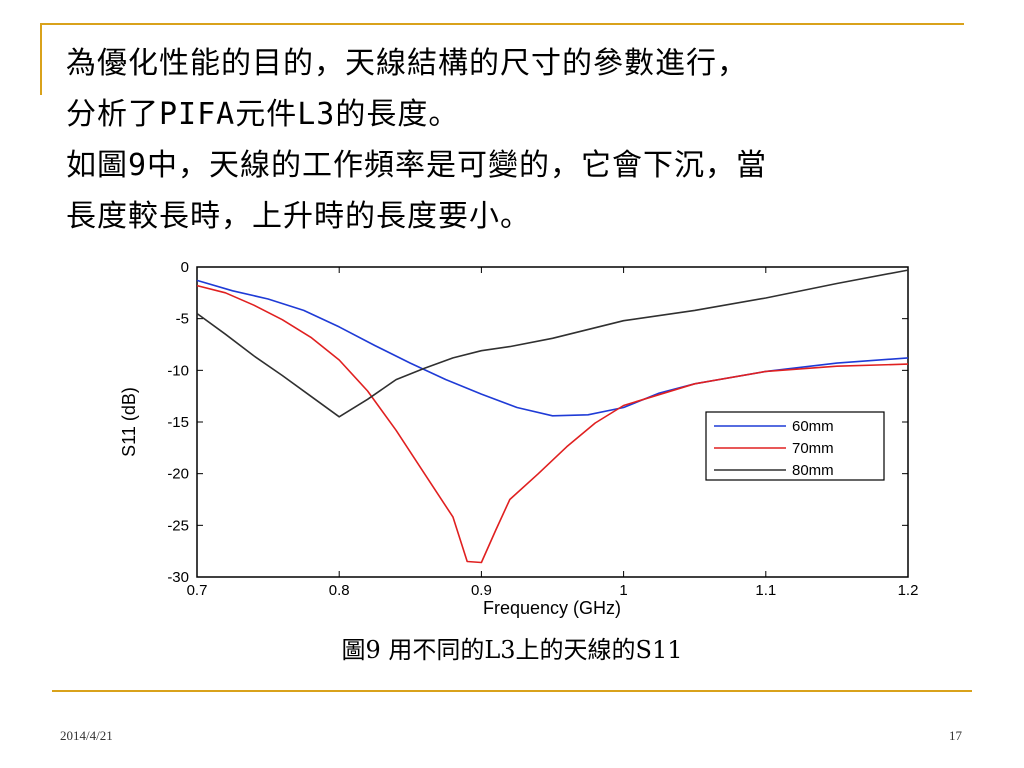 This screenshot has height=768, width=1024. I want to click on y-tick-label: 0, so click(185, 267).